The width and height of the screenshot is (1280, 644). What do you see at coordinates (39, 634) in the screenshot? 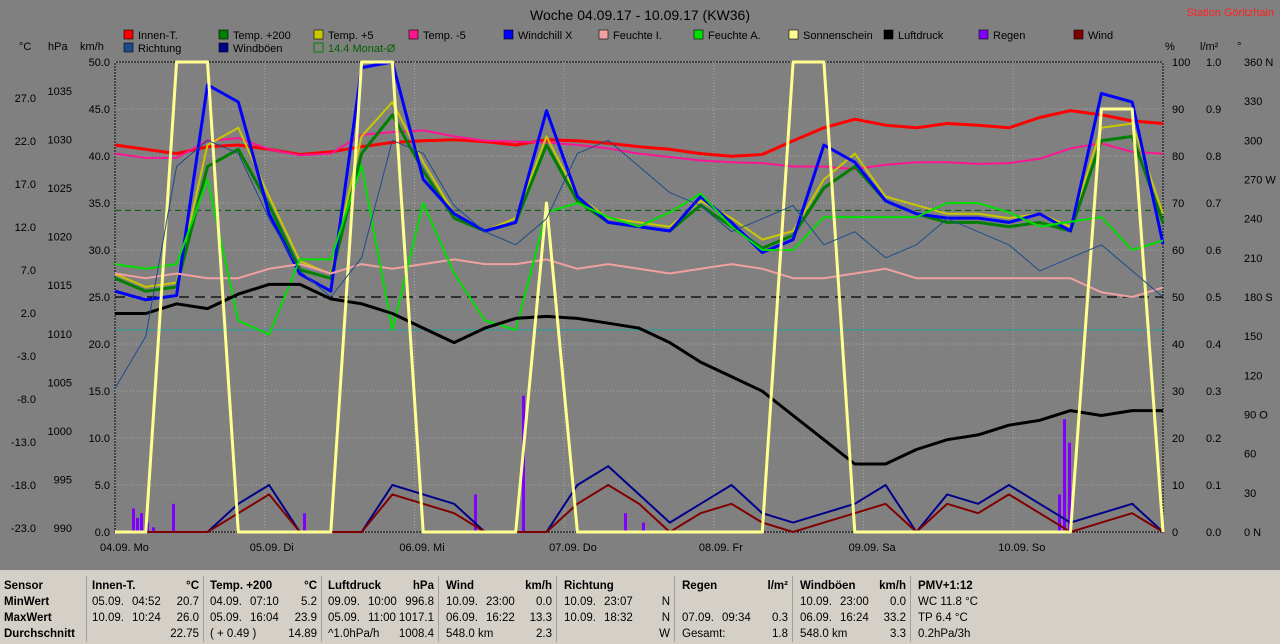
I see `stats-label-avg: Durchschnitt` at bounding box center [39, 634].